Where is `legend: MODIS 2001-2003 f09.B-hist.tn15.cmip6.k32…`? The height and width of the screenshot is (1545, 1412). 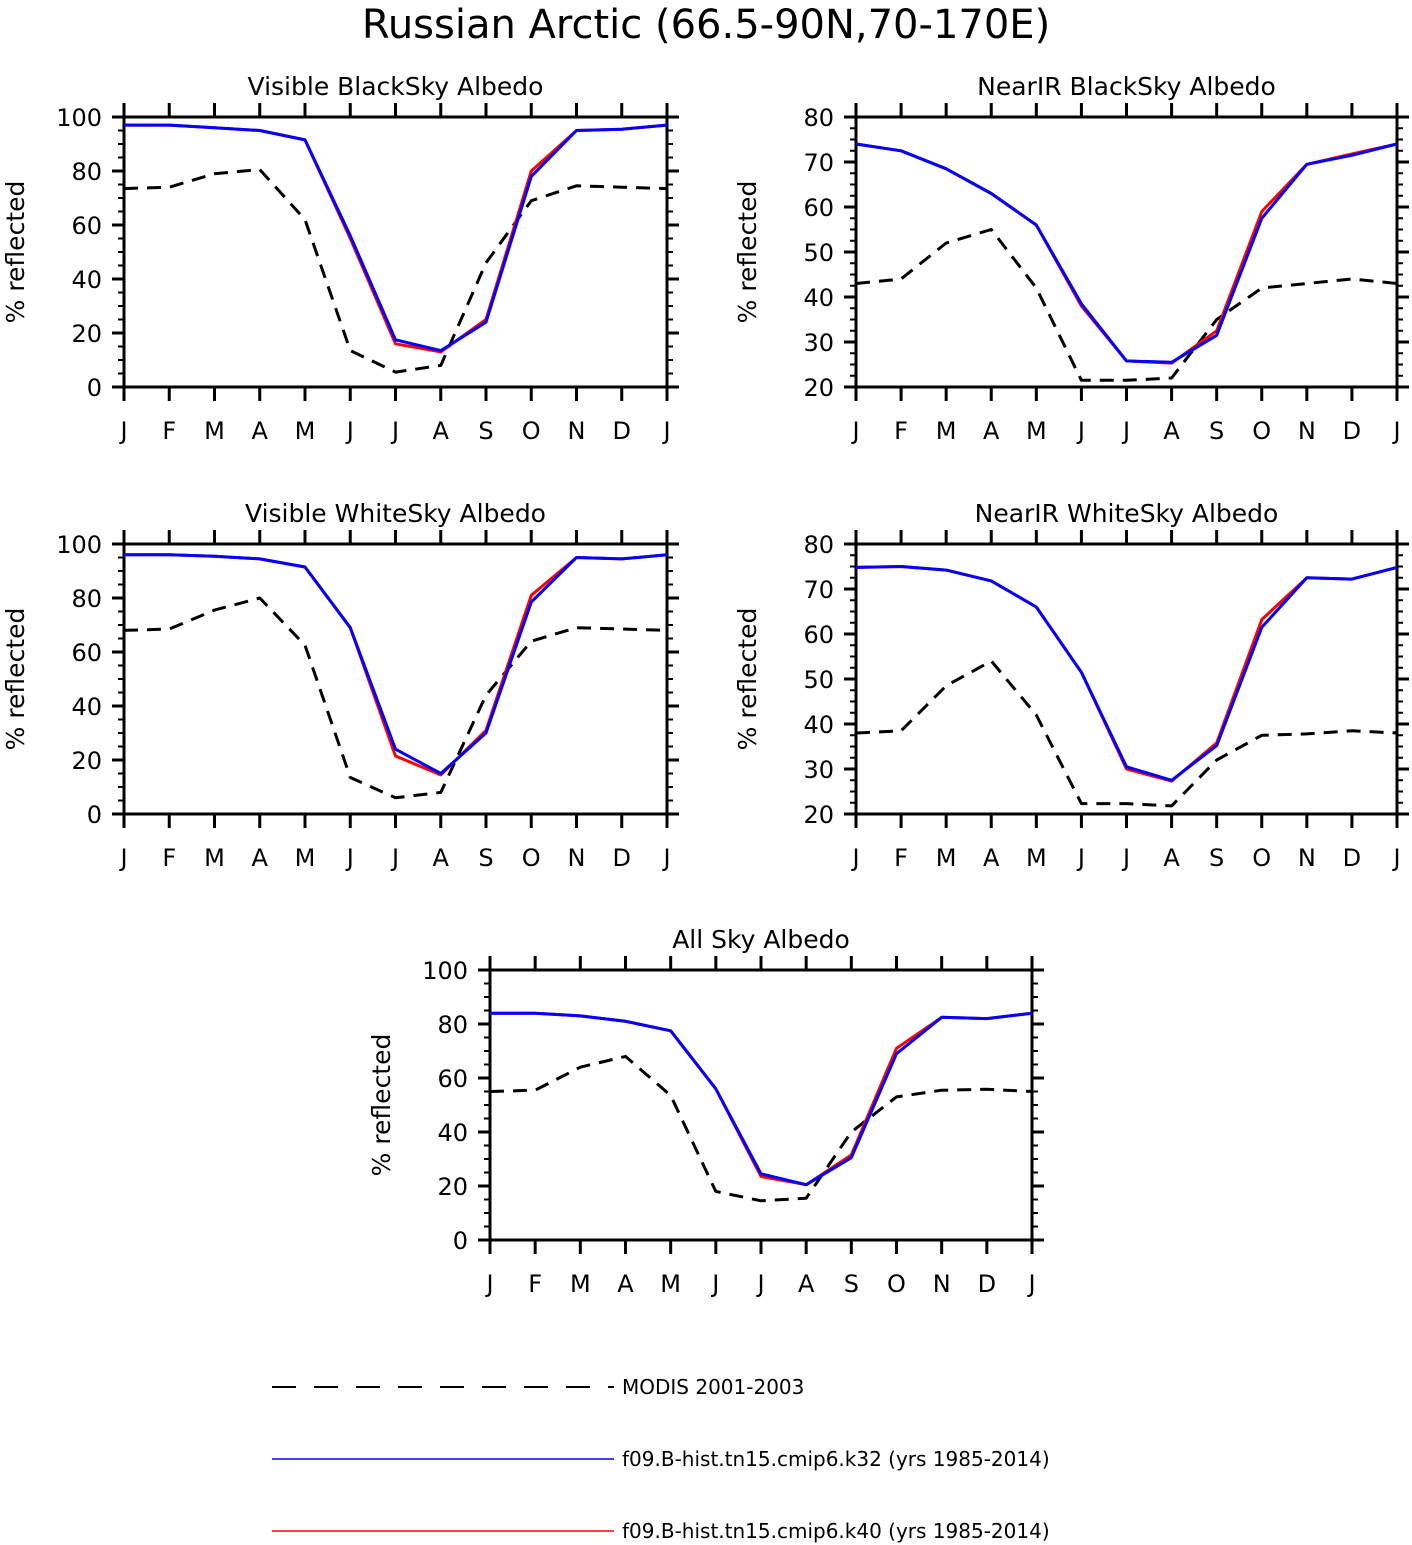
legend: MODIS 2001-2003 f09.B-hist.tn15.cmip6.k32… is located at coordinates (661, 1459).